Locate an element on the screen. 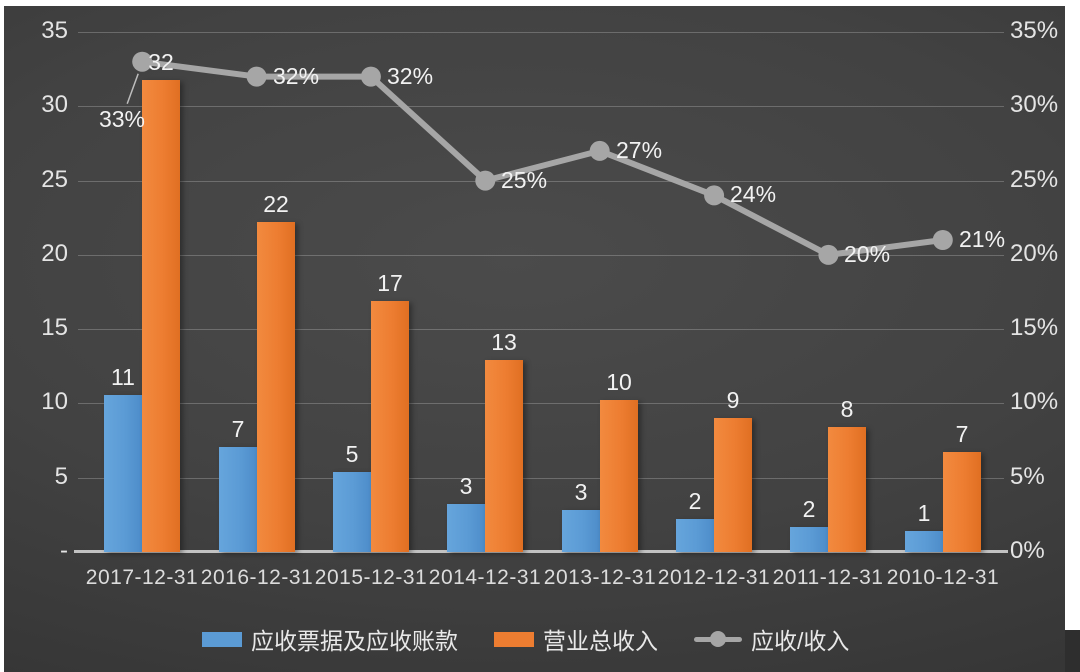  orange-swatch-icon is located at coordinates (514, 639).